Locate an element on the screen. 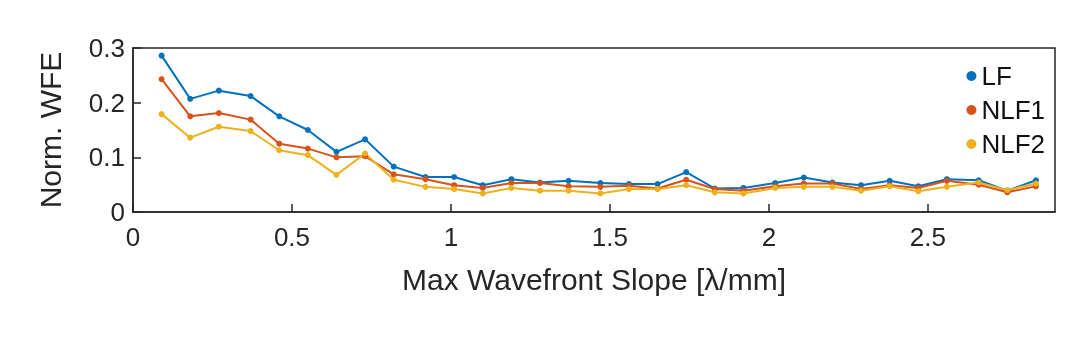 This screenshot has width=1080, height=340. y-tick-label: 0 is located at coordinates (117, 212).